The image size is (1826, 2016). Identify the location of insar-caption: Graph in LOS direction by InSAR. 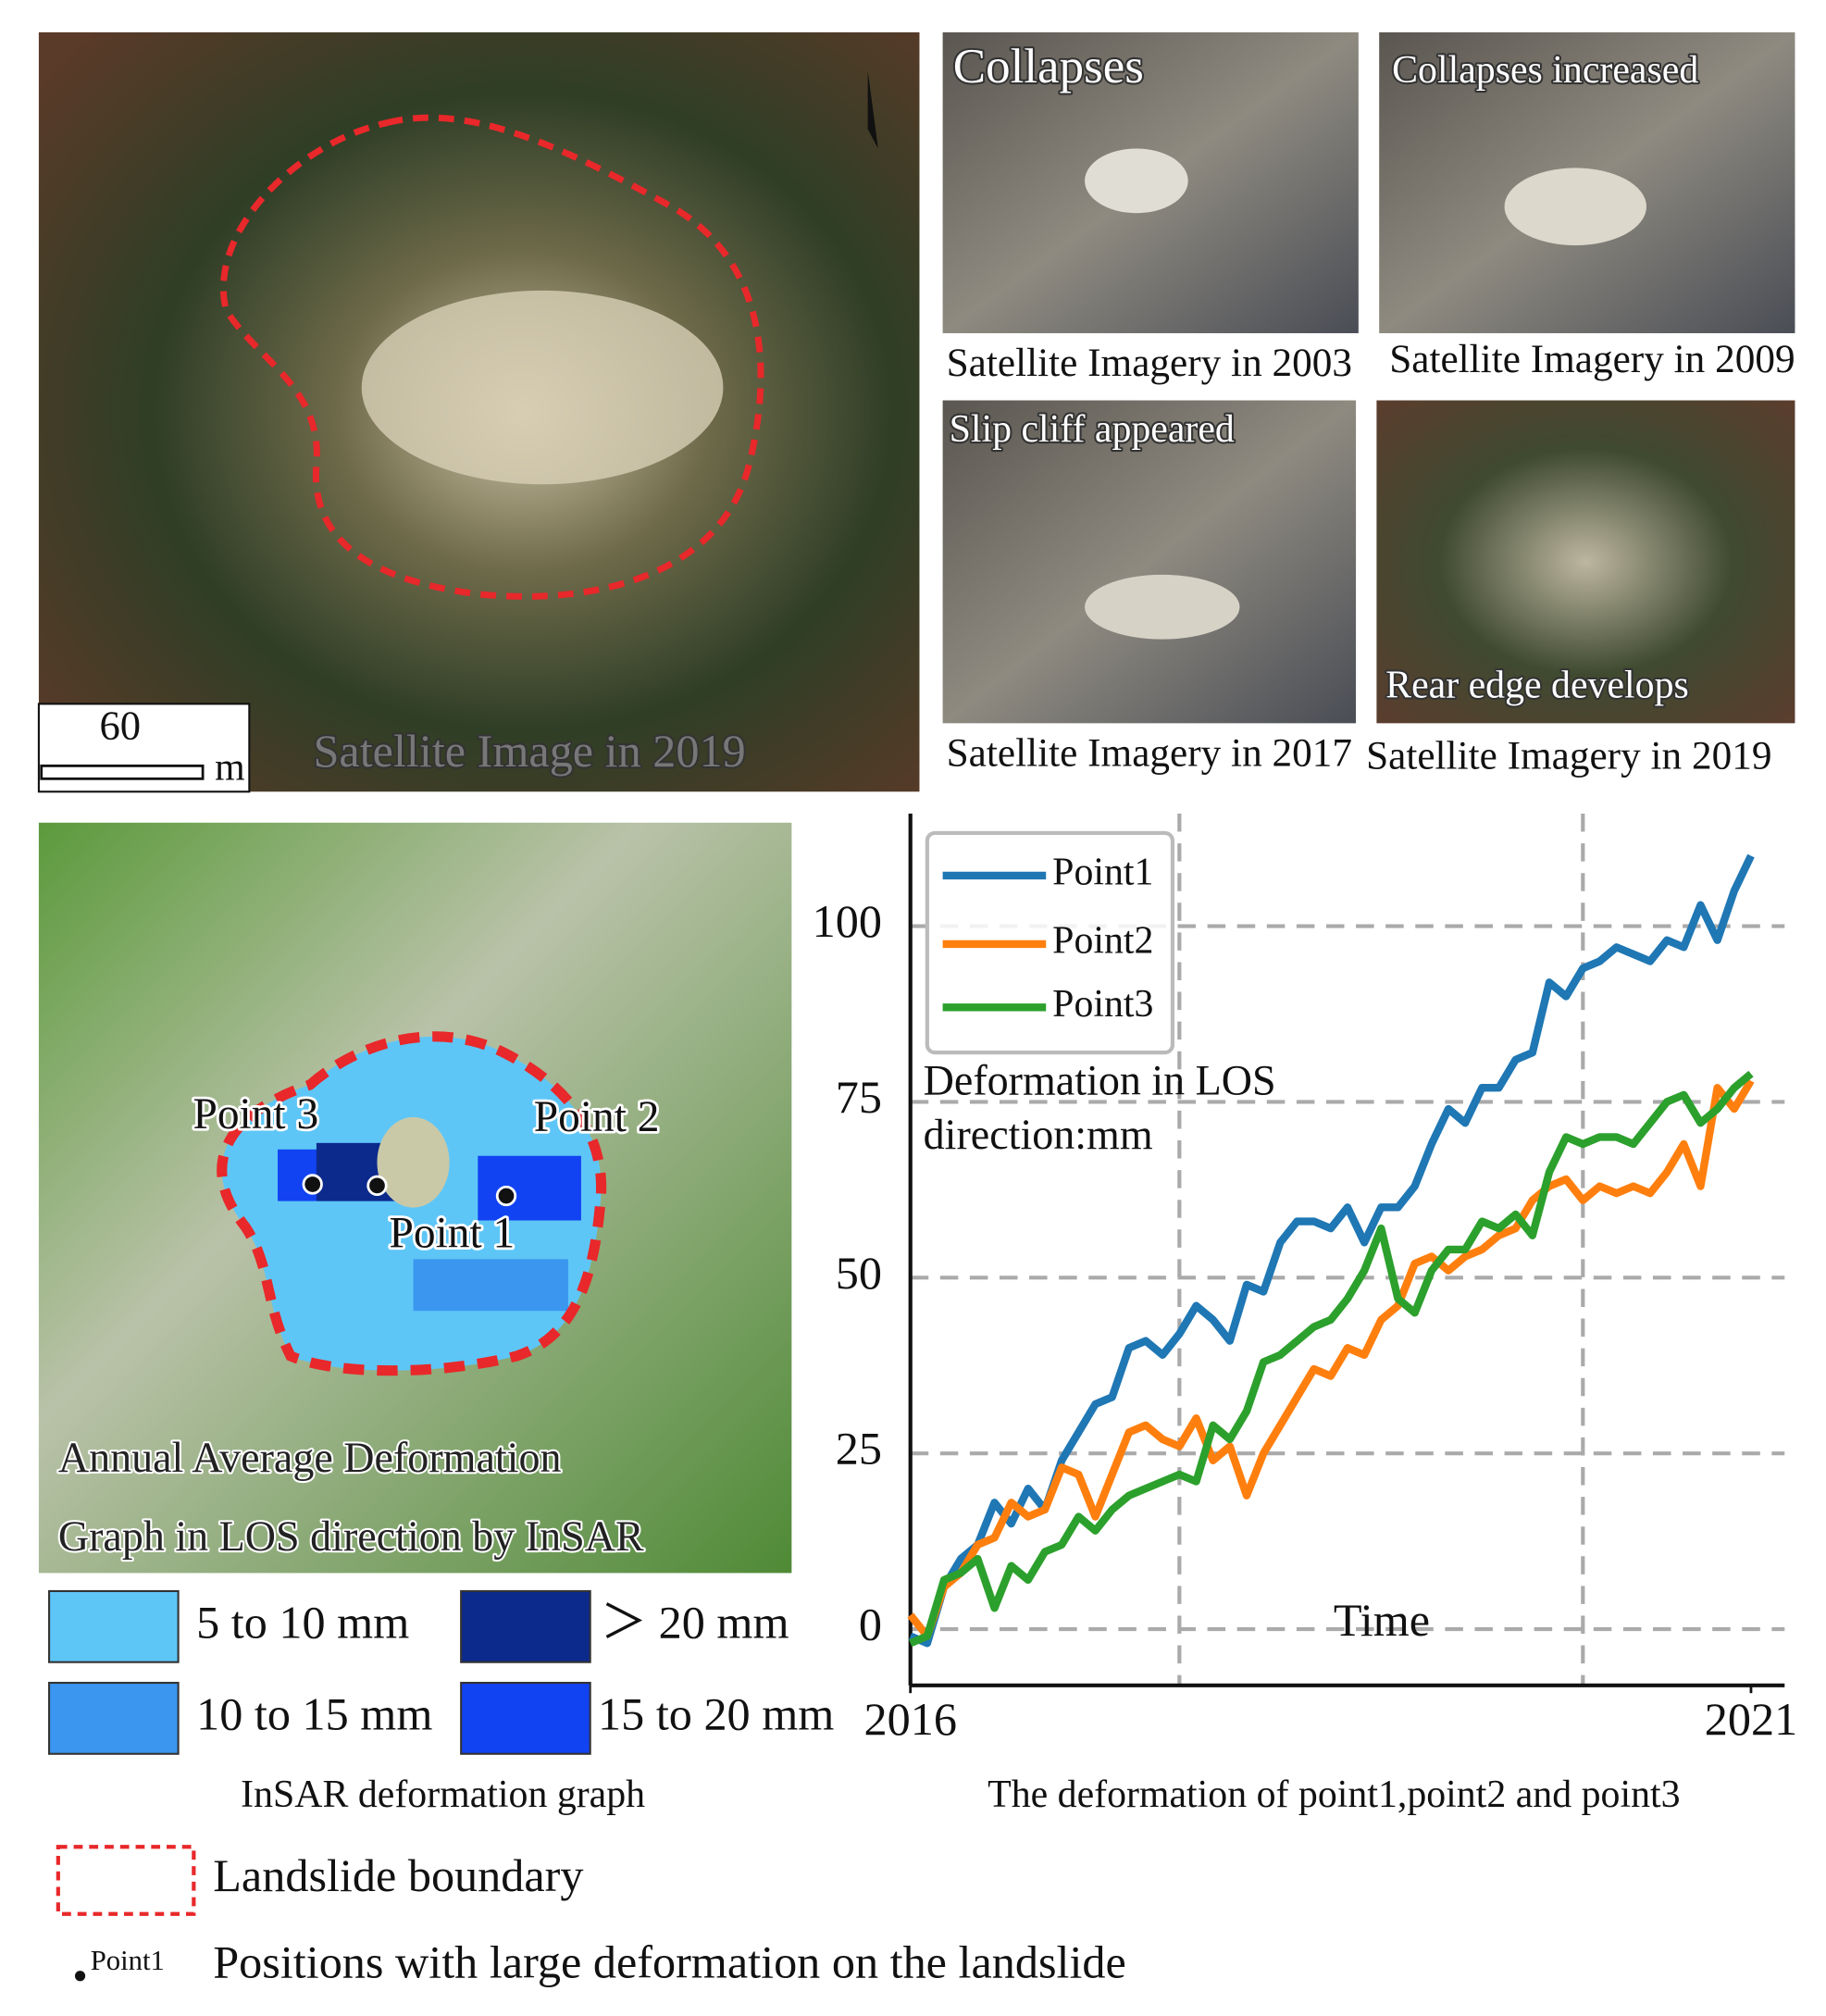
(351, 1536).